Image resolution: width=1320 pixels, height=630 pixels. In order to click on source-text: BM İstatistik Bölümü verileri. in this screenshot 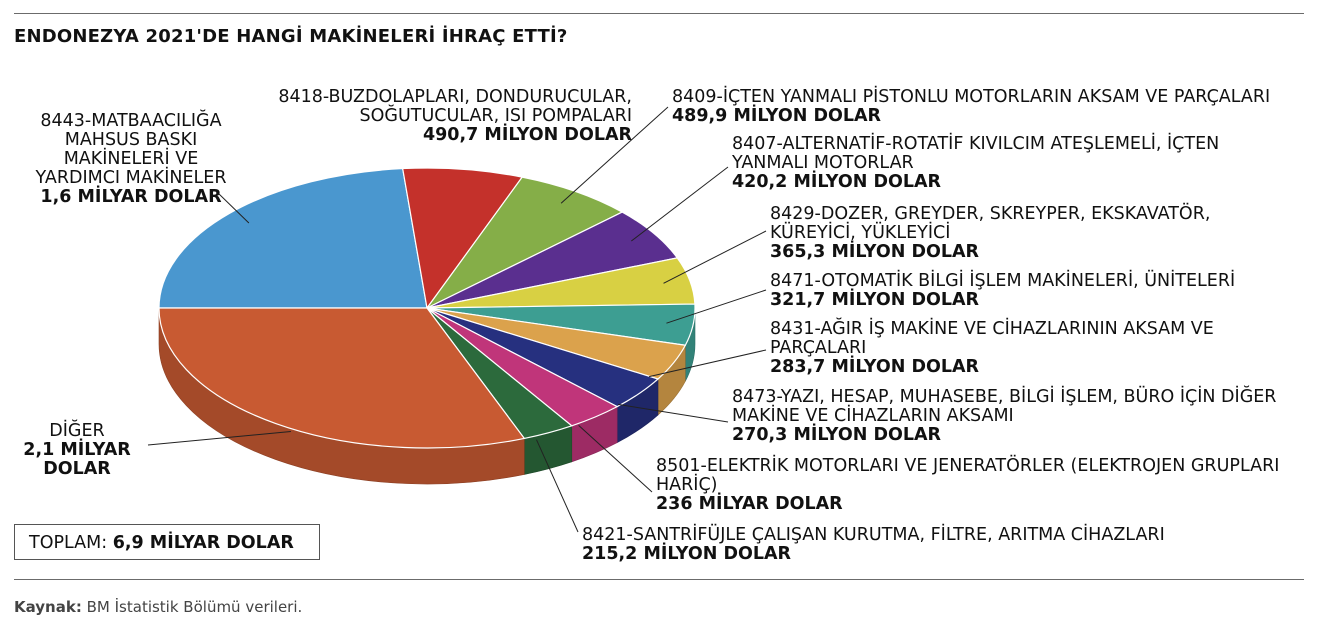, I will do `click(194, 607)`.